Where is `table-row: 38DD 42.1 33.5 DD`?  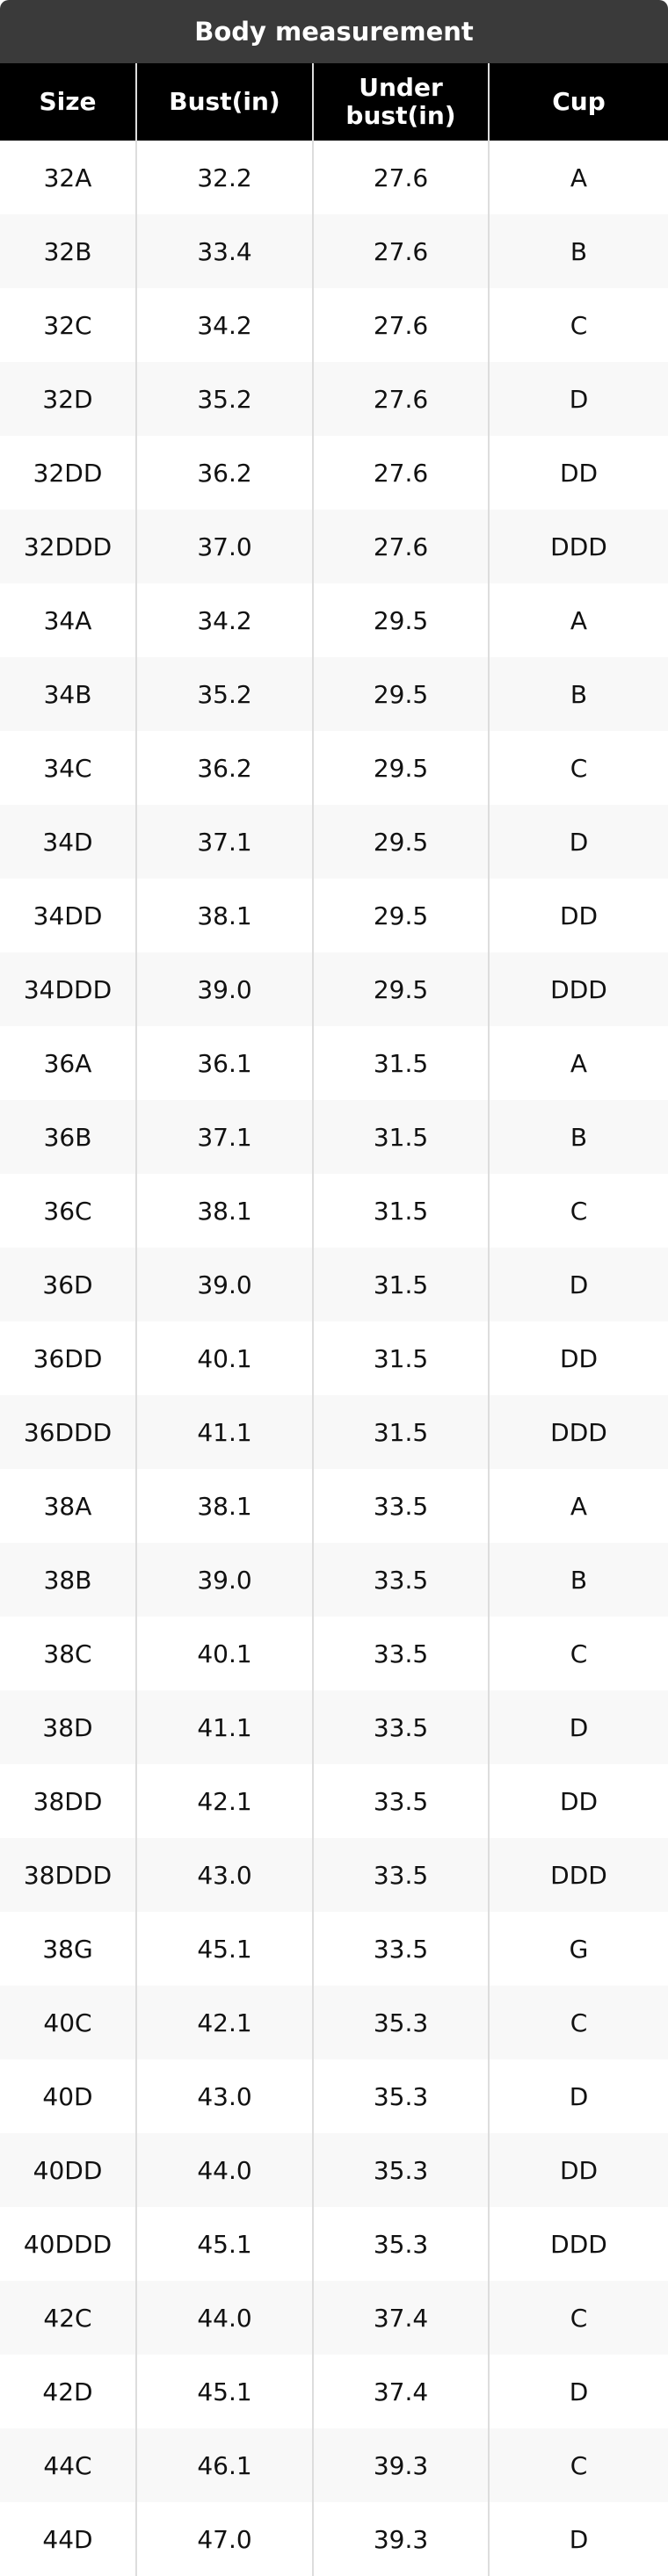
table-row: 38DD 42.1 33.5 DD is located at coordinates (334, 1801).